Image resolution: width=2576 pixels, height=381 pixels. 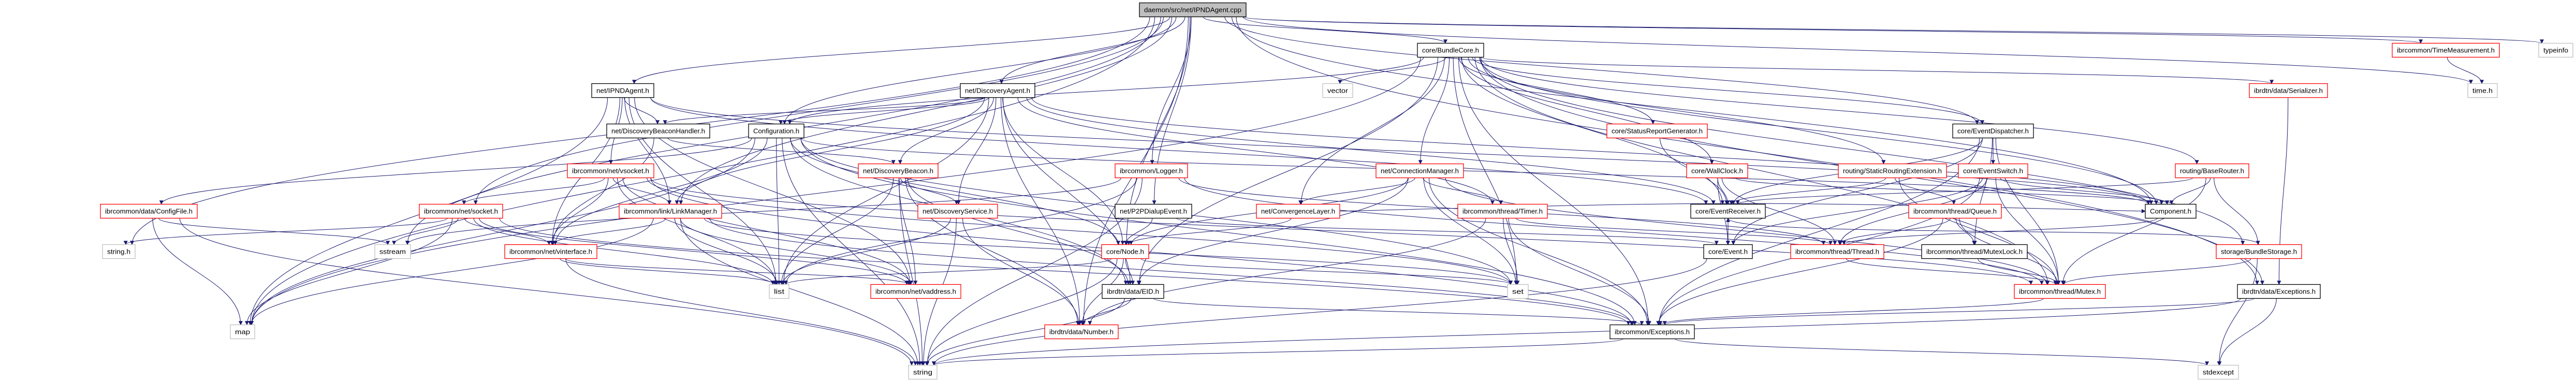 What do you see at coordinates (393, 252) in the screenshot?
I see `node-label: sstream` at bounding box center [393, 252].